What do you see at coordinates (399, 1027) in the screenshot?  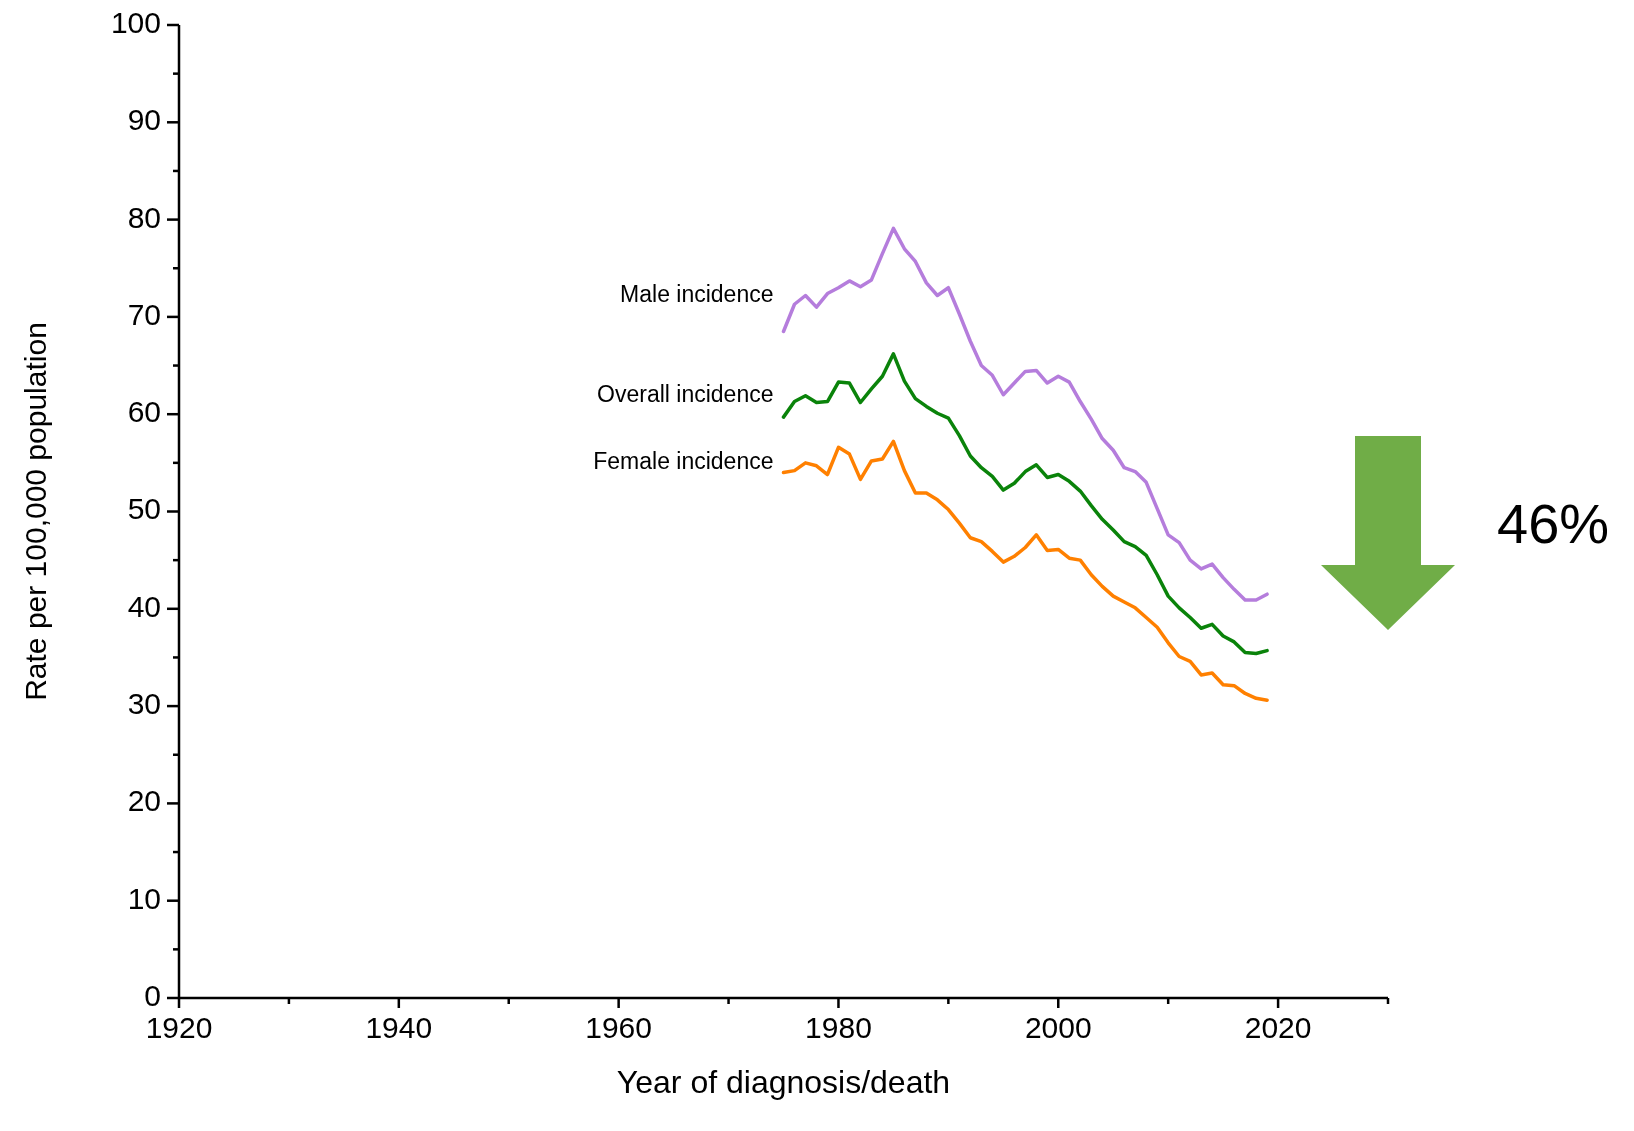 I see `x-tick-label: 1940` at bounding box center [399, 1027].